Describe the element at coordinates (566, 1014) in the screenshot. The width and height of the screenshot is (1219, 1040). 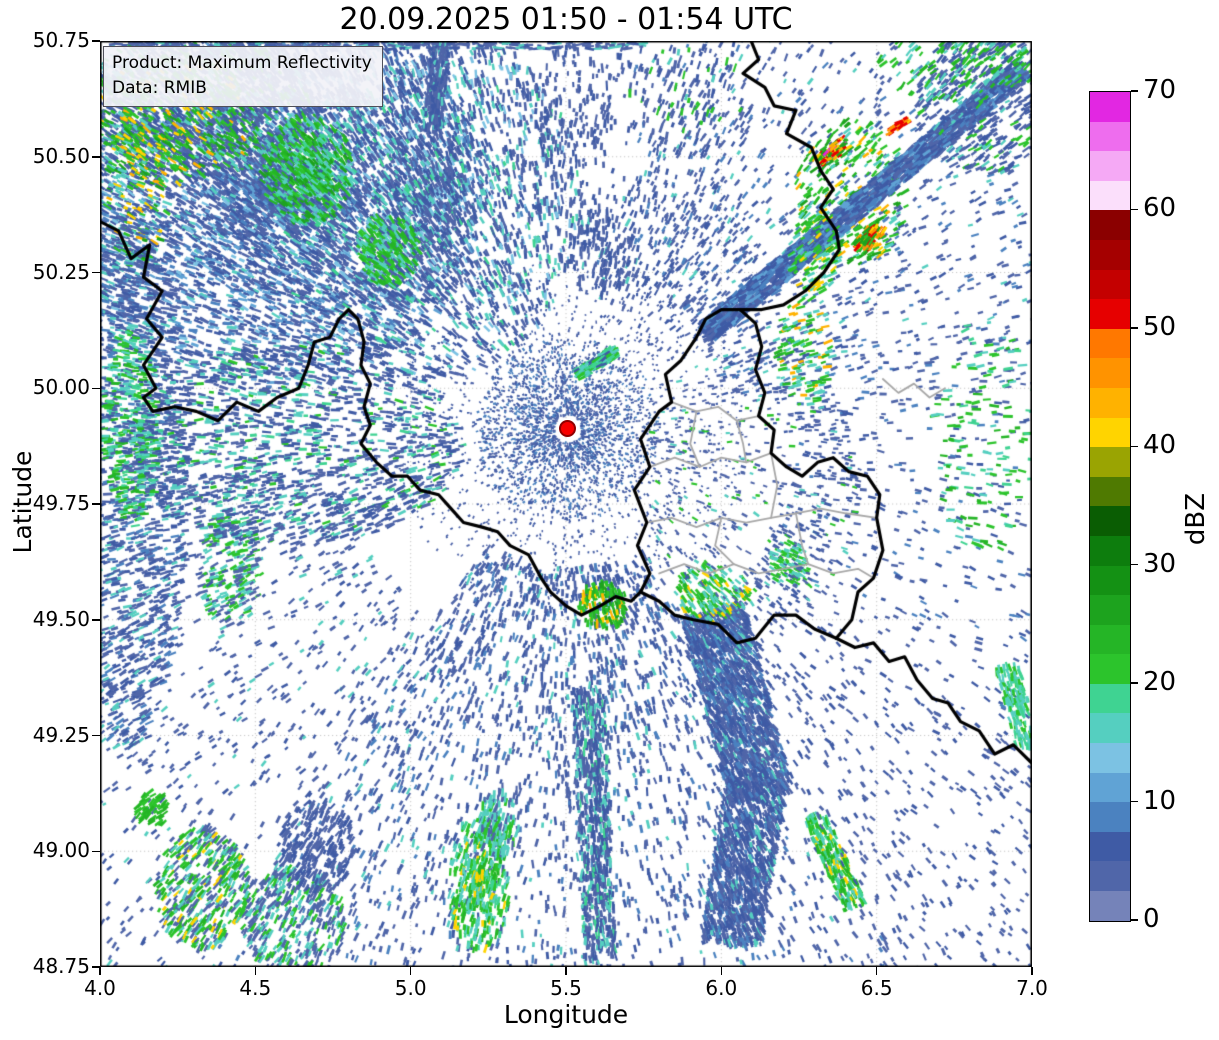
I see `x-axis-title: Longitude` at that location.